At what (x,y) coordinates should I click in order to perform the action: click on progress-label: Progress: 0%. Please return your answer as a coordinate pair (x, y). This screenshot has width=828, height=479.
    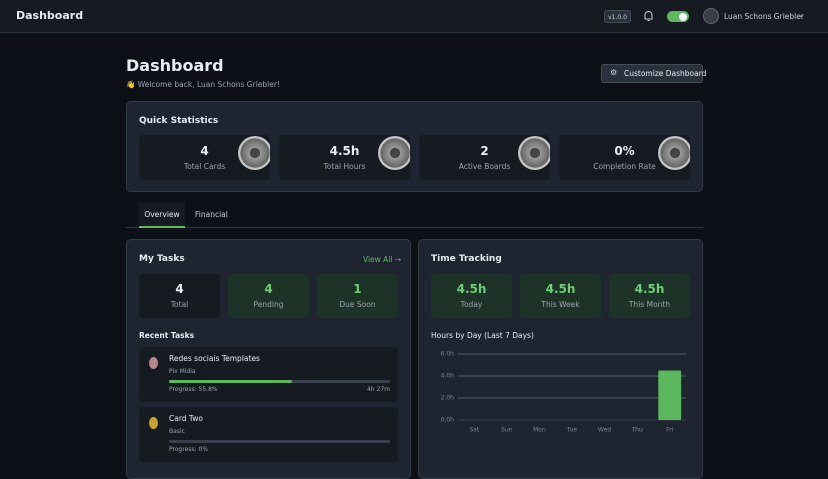
    Looking at the image, I should click on (189, 449).